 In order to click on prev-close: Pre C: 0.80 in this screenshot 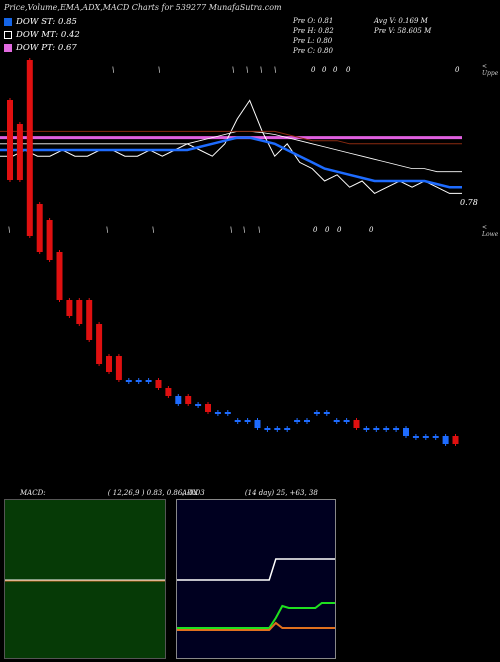, I will do `click(313, 51)`.